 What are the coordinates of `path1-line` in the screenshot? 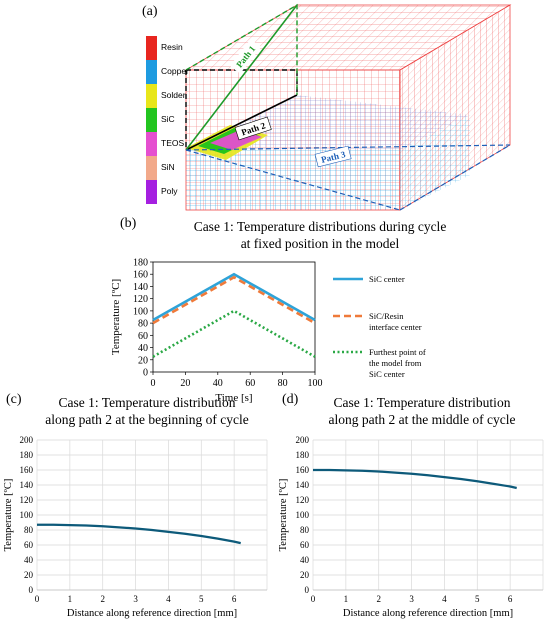 It's located at (241, 77).